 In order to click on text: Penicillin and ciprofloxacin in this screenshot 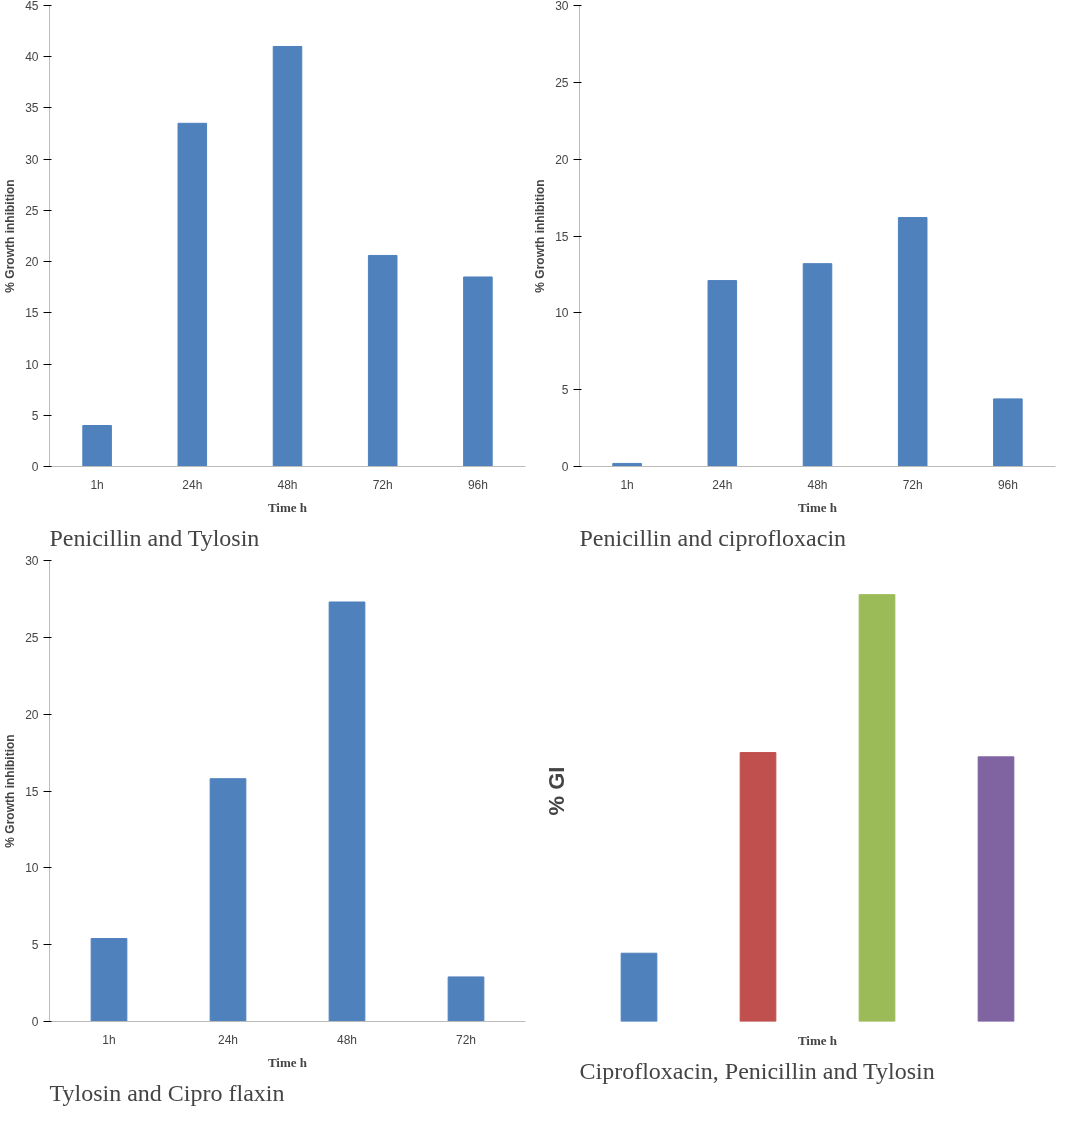, I will do `click(713, 537)`.